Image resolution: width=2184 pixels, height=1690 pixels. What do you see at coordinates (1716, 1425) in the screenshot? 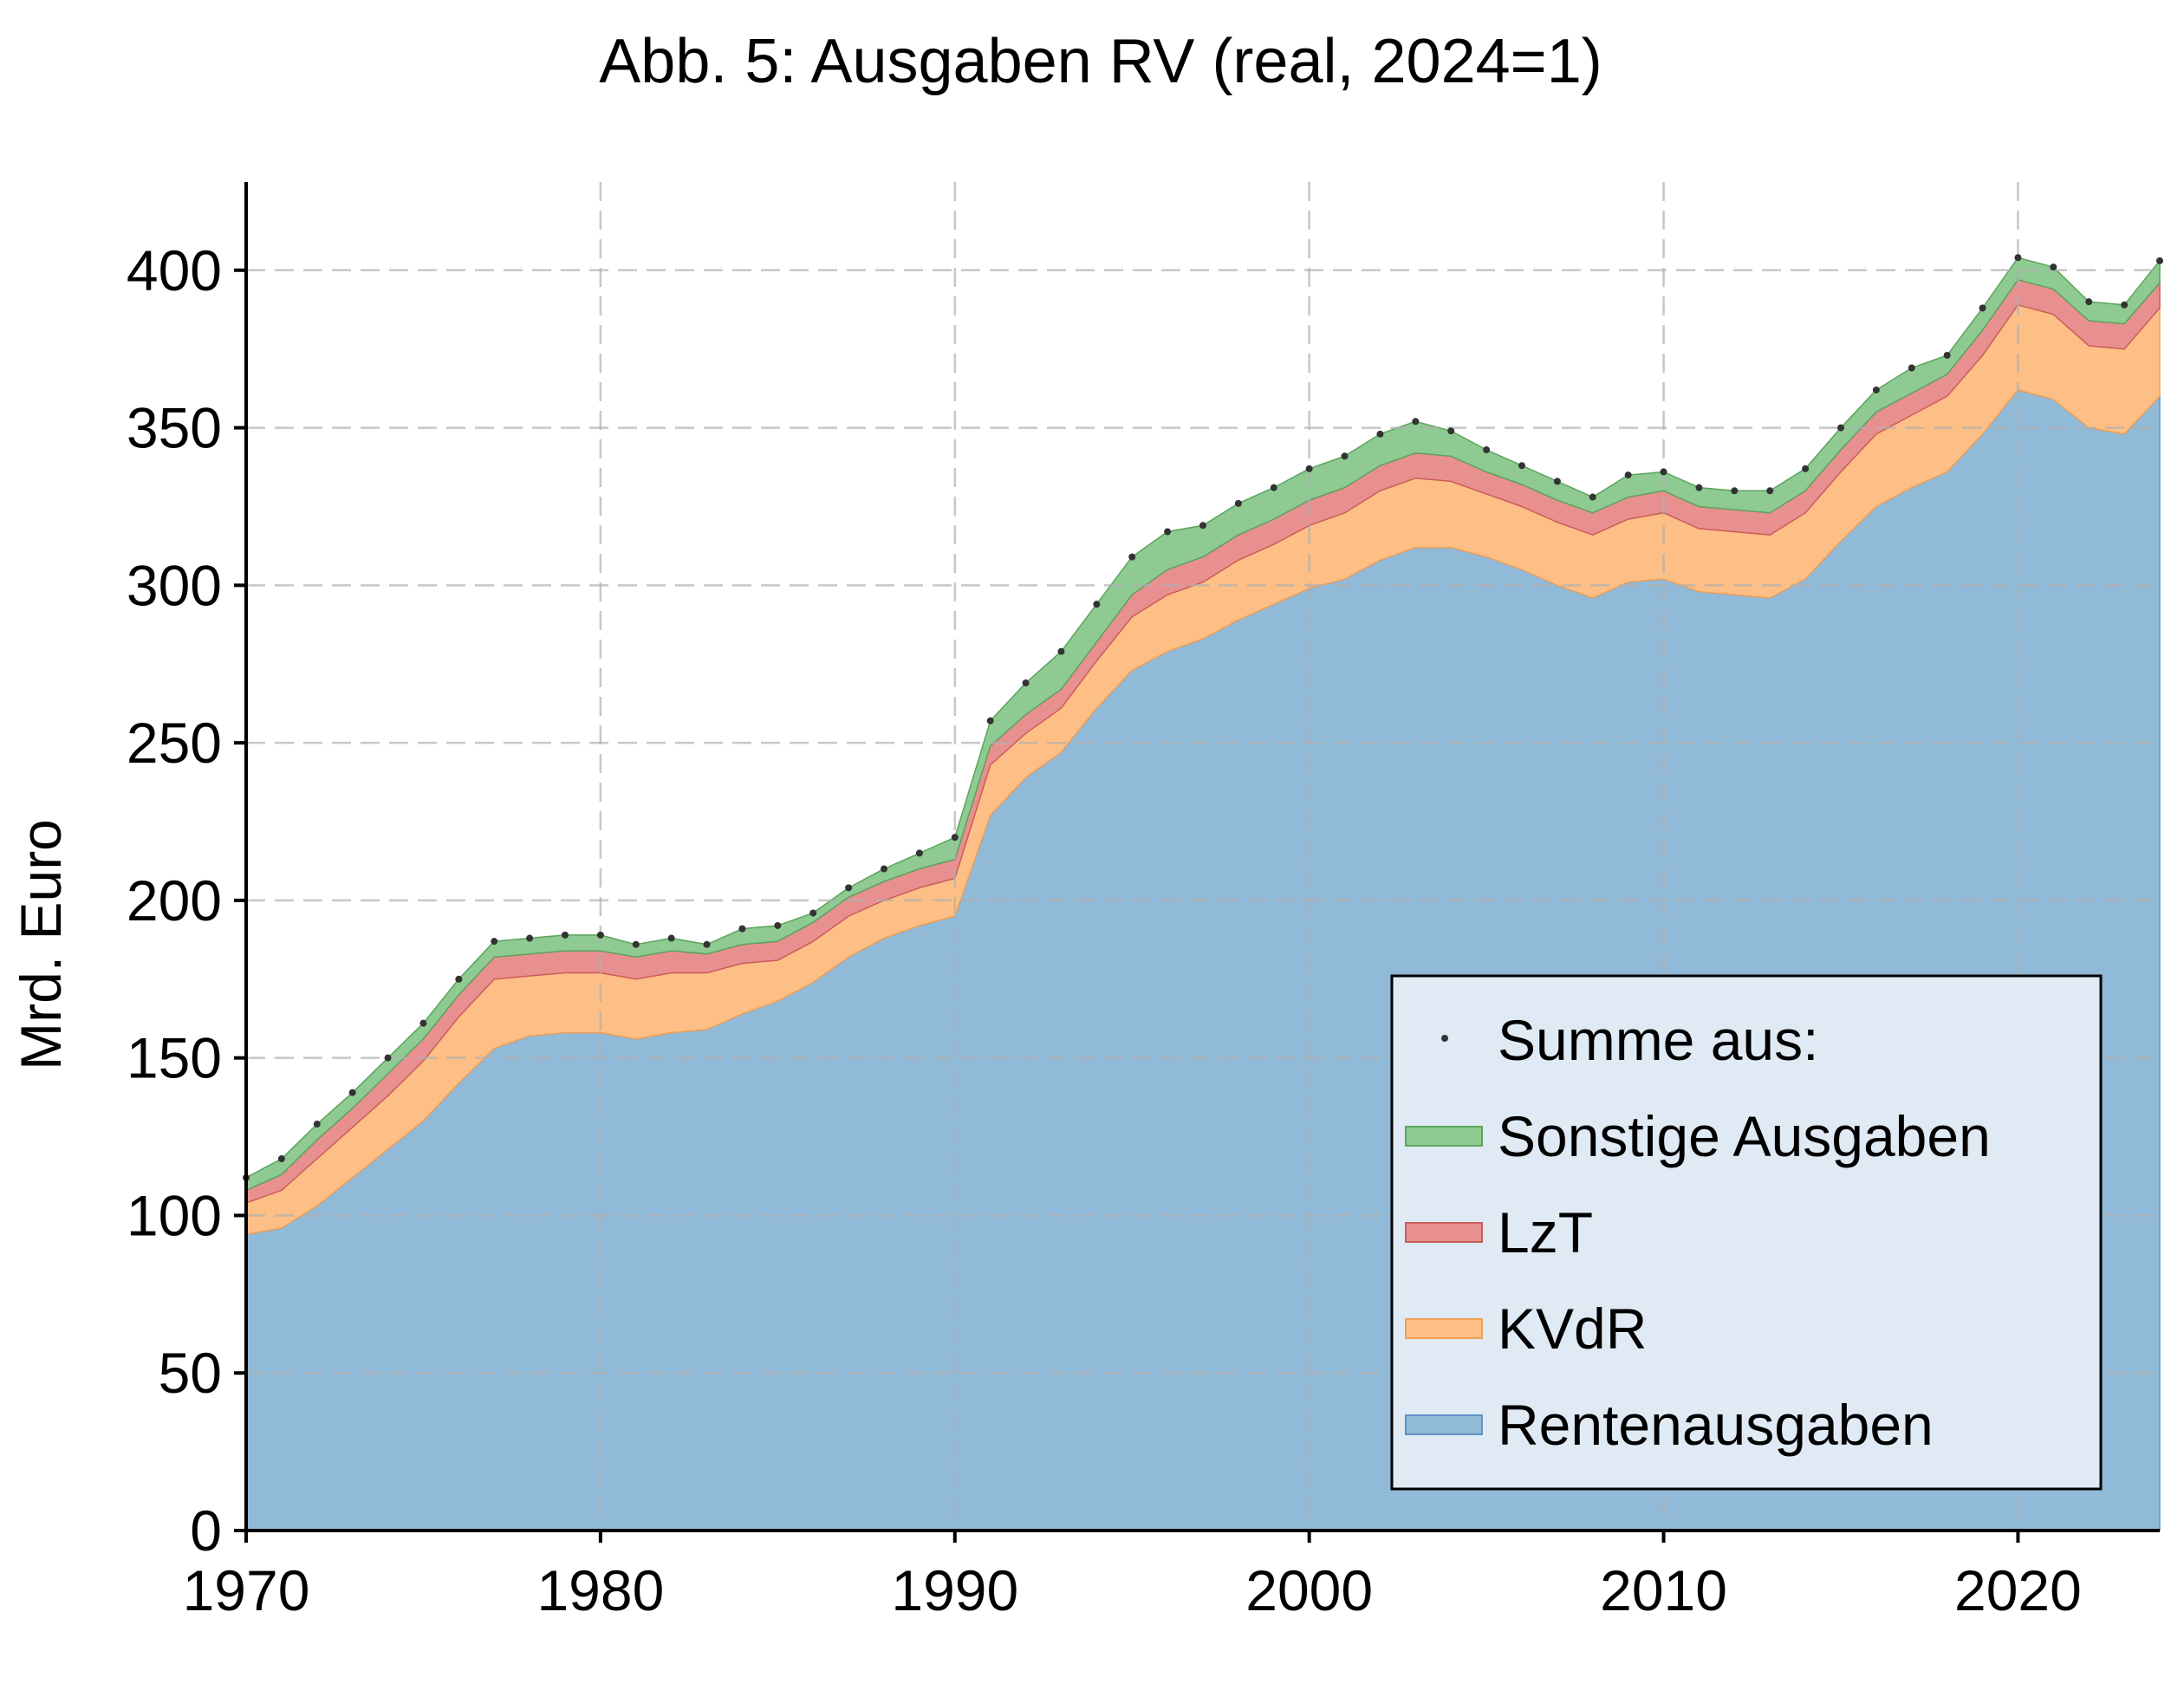
I see `legend-label-renten: Rentenausgaben` at bounding box center [1716, 1425].